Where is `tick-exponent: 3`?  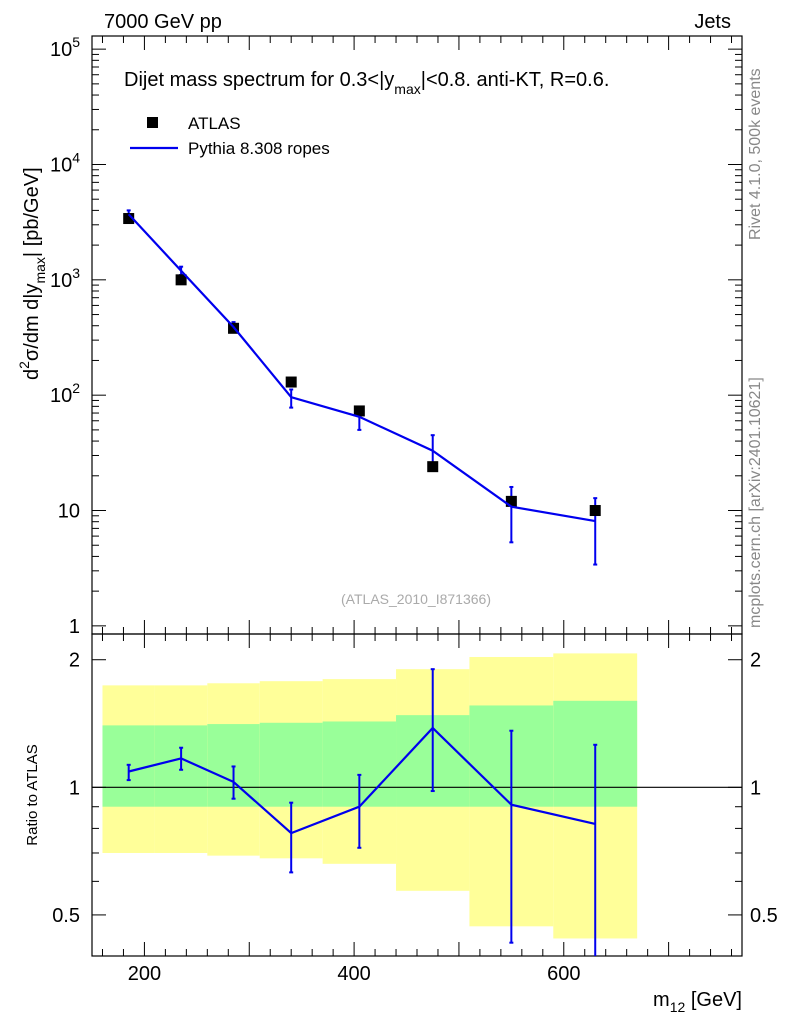
tick-exponent: 3 is located at coordinates (76, 273).